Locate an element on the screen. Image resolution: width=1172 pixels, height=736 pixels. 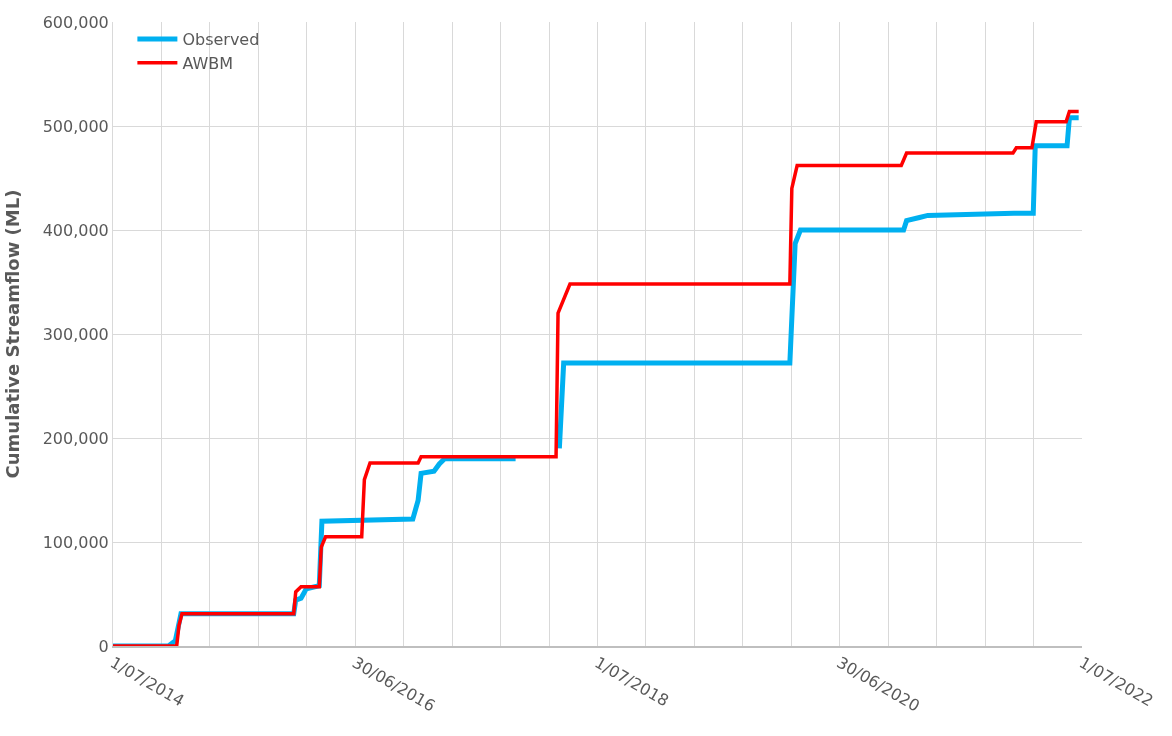
y-tick-label: 600,000 is located at coordinates (75, 22).